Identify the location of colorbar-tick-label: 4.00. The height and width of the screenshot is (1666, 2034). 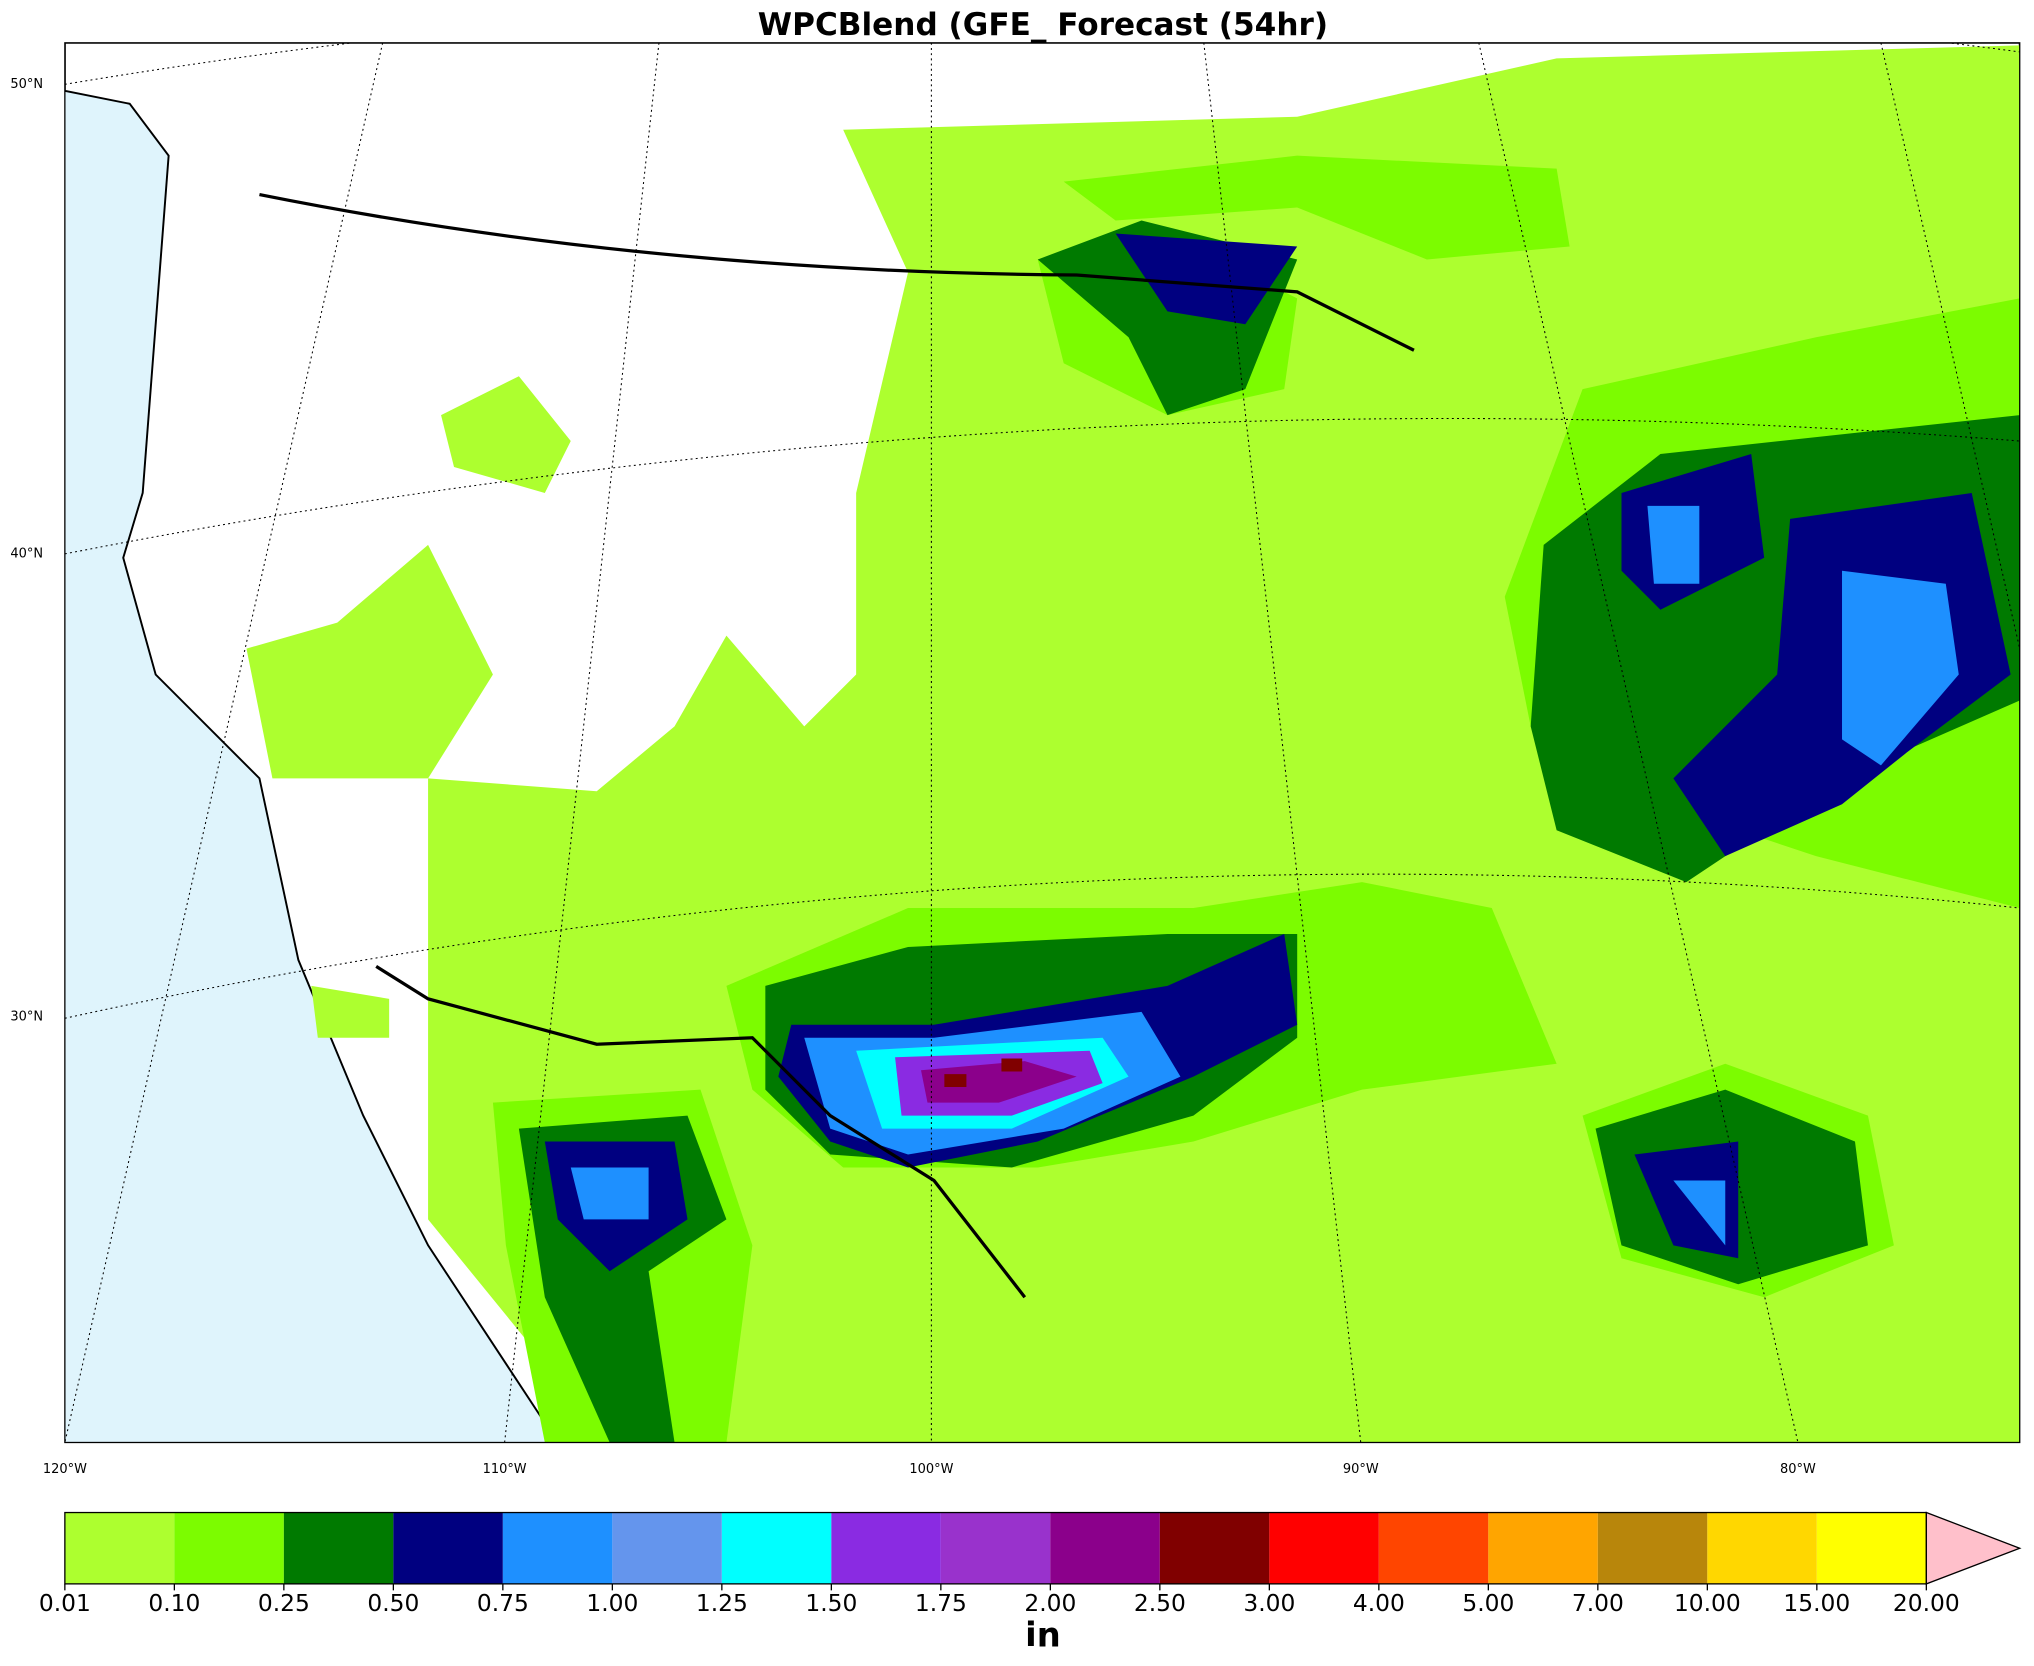
(1379, 1603).